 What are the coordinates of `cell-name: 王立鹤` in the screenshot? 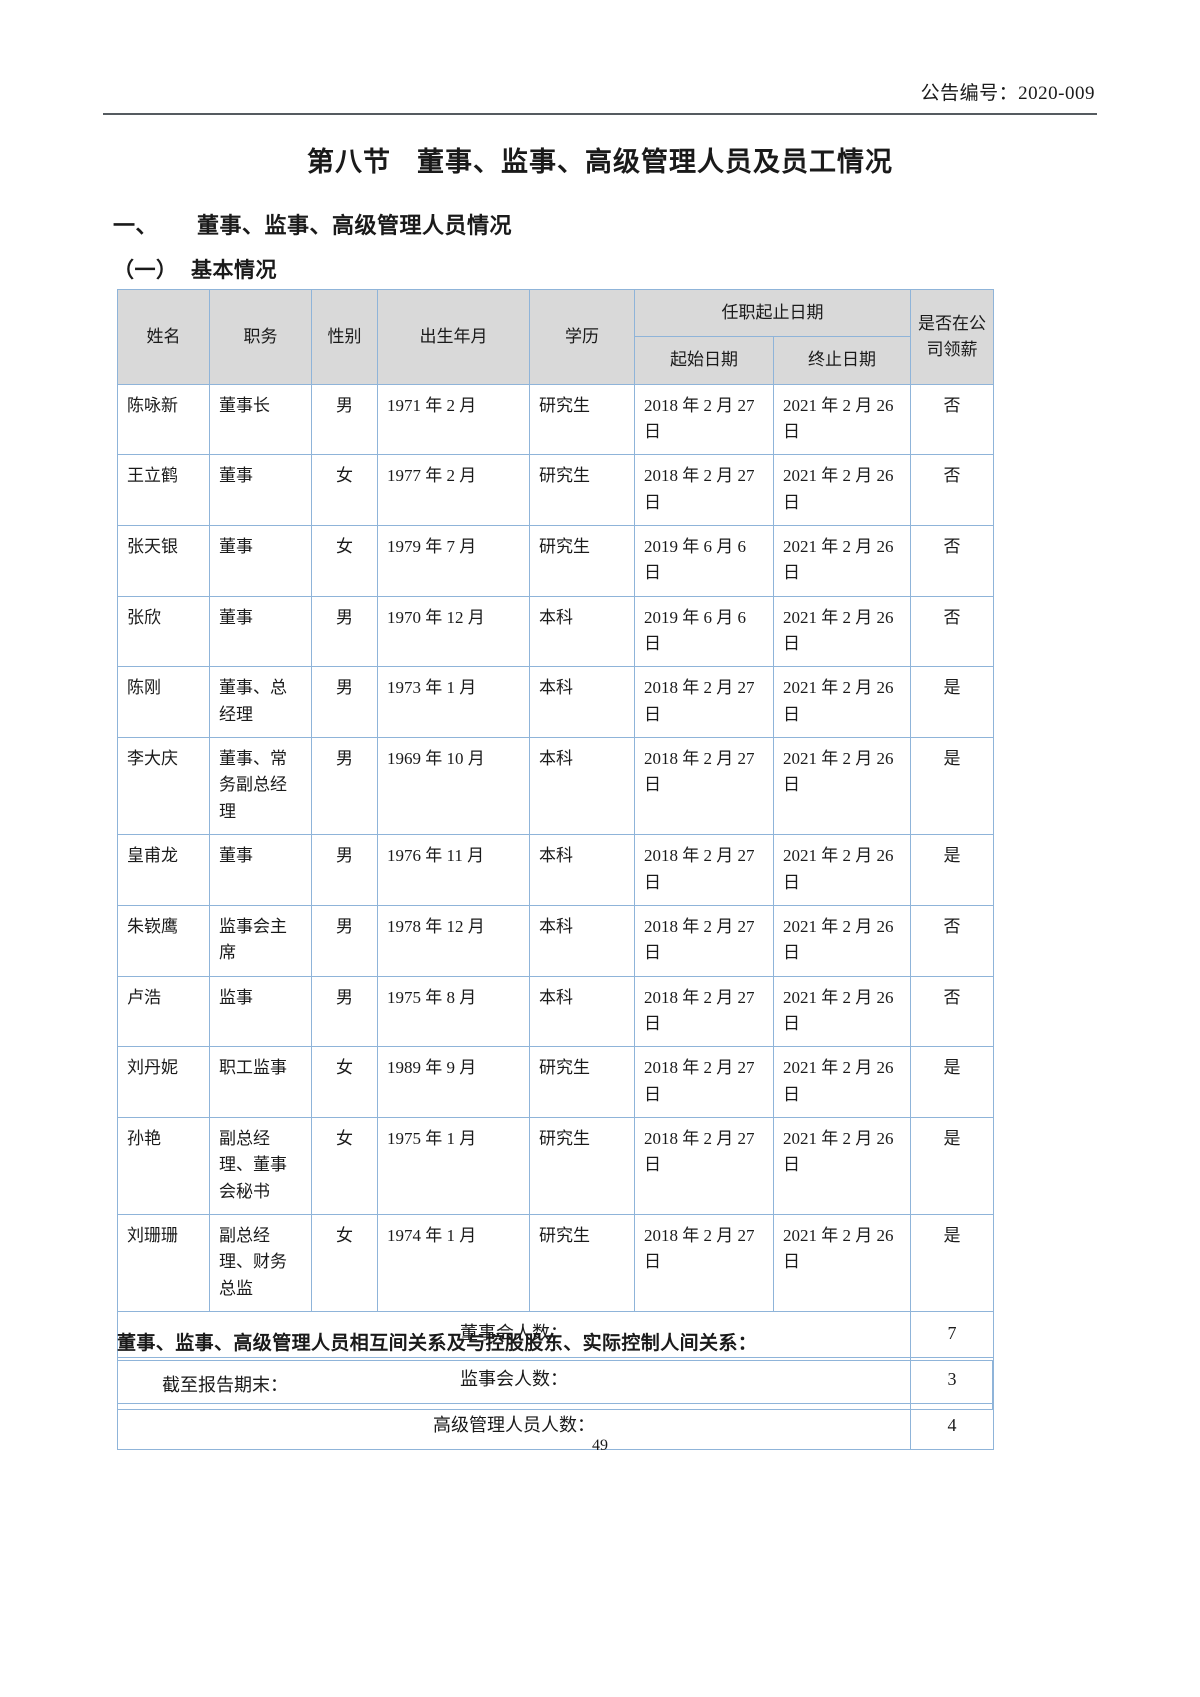 It's located at (163, 490).